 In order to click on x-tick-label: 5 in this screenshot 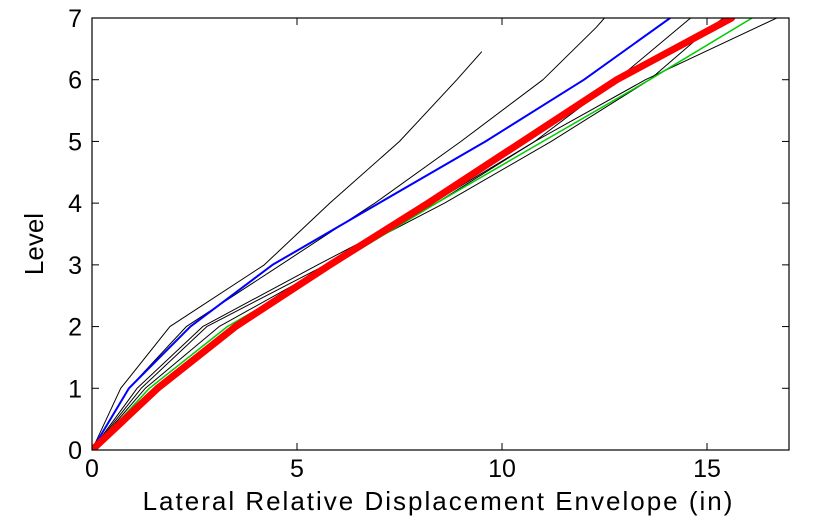, I will do `click(297, 469)`.